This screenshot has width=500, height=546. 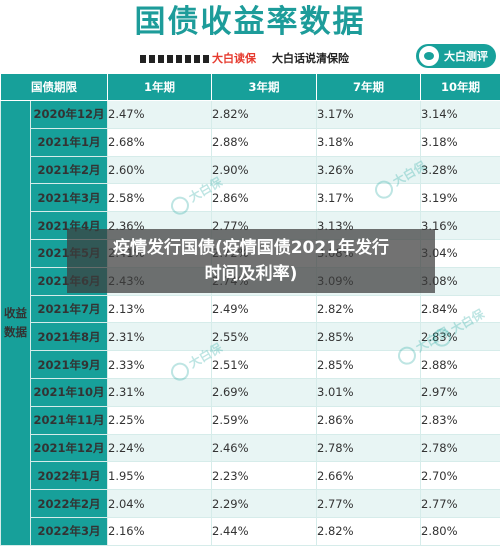 I want to click on yield-cell: 2.70%, so click(x=460, y=476).